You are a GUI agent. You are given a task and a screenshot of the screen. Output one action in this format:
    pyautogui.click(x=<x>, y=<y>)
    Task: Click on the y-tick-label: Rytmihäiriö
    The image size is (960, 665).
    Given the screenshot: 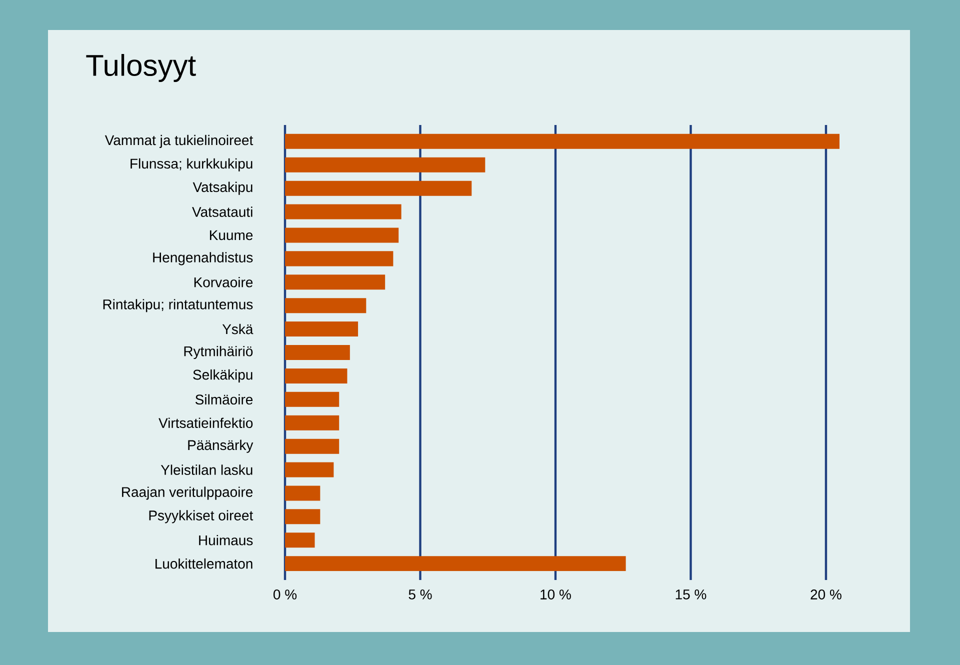 What is the action you would take?
    pyautogui.click(x=218, y=353)
    